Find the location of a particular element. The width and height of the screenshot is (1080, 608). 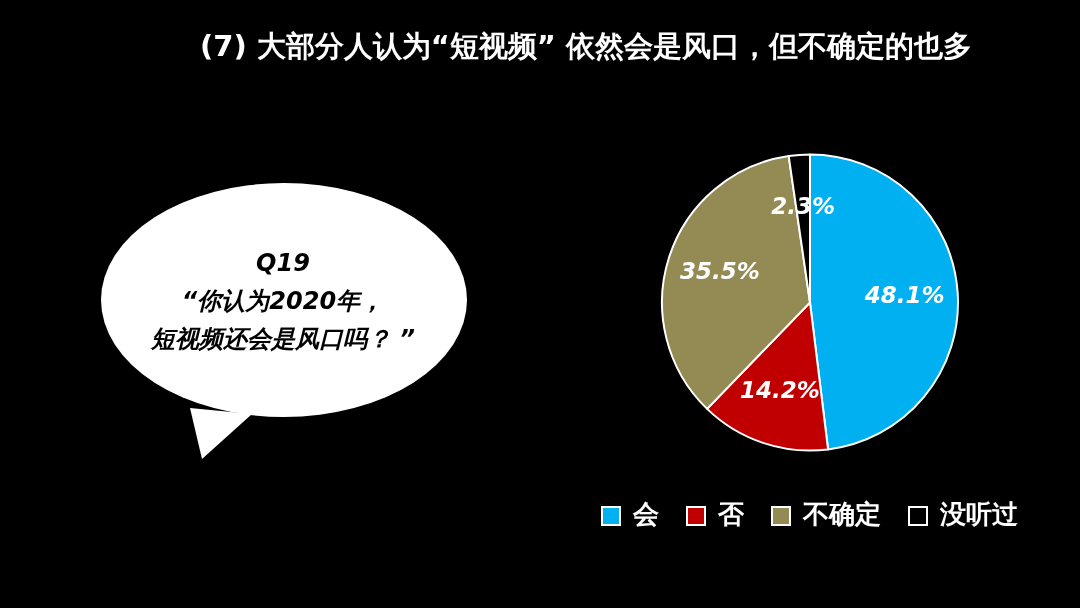

data-label: 2.3% is located at coordinates (803, 206).